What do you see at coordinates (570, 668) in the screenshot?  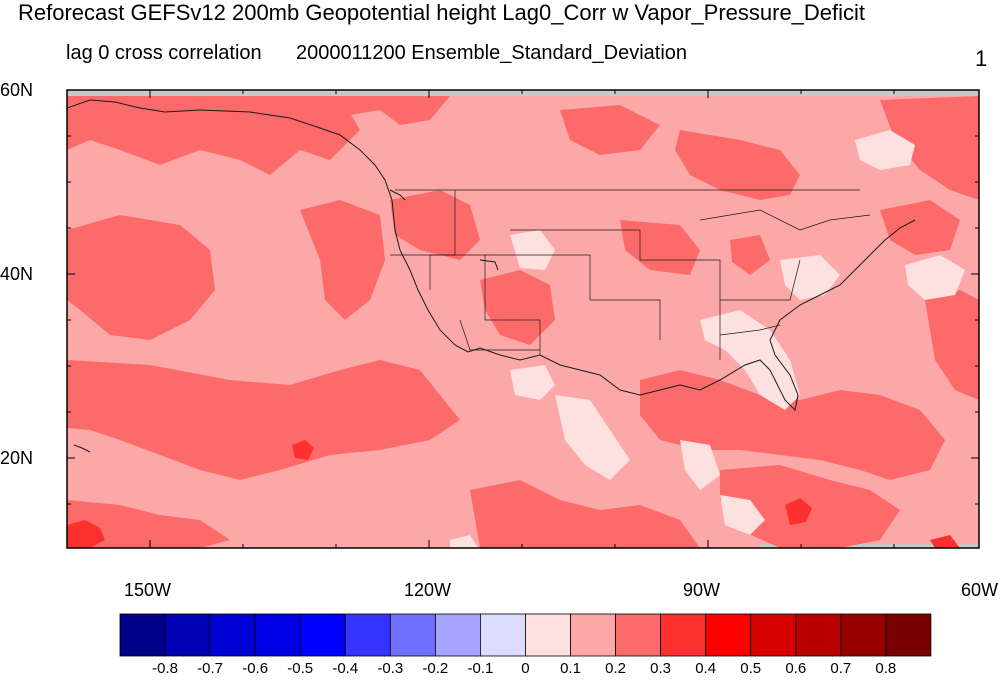 I see `colorbar-tick-label: 0.1` at bounding box center [570, 668].